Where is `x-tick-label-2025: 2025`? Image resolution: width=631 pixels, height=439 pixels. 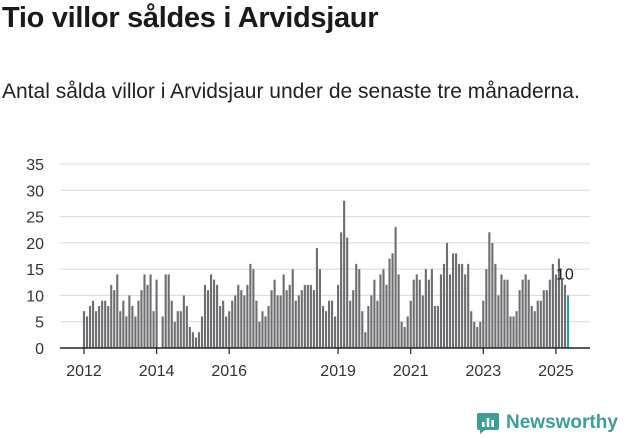
x-tick-label-2025: 2025 is located at coordinates (556, 371).